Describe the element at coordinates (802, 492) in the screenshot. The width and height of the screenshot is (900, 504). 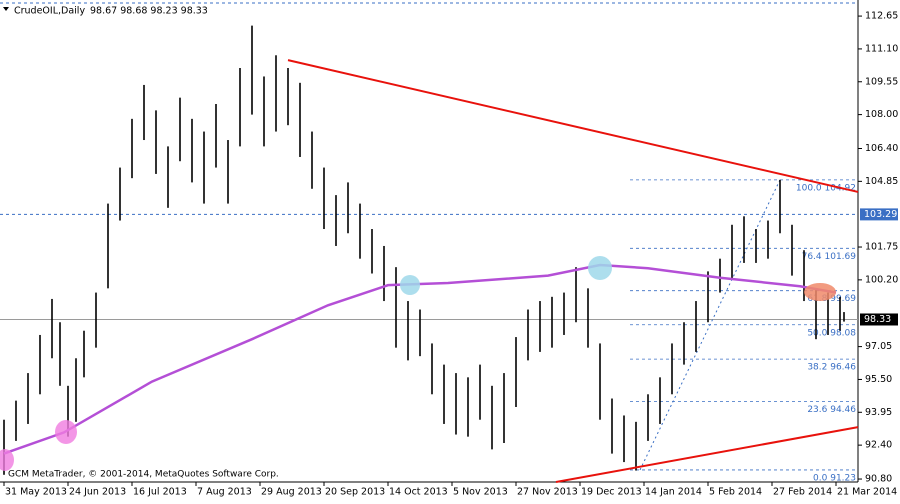
I see `x-tick-label: 27 Feb 2014` at that location.